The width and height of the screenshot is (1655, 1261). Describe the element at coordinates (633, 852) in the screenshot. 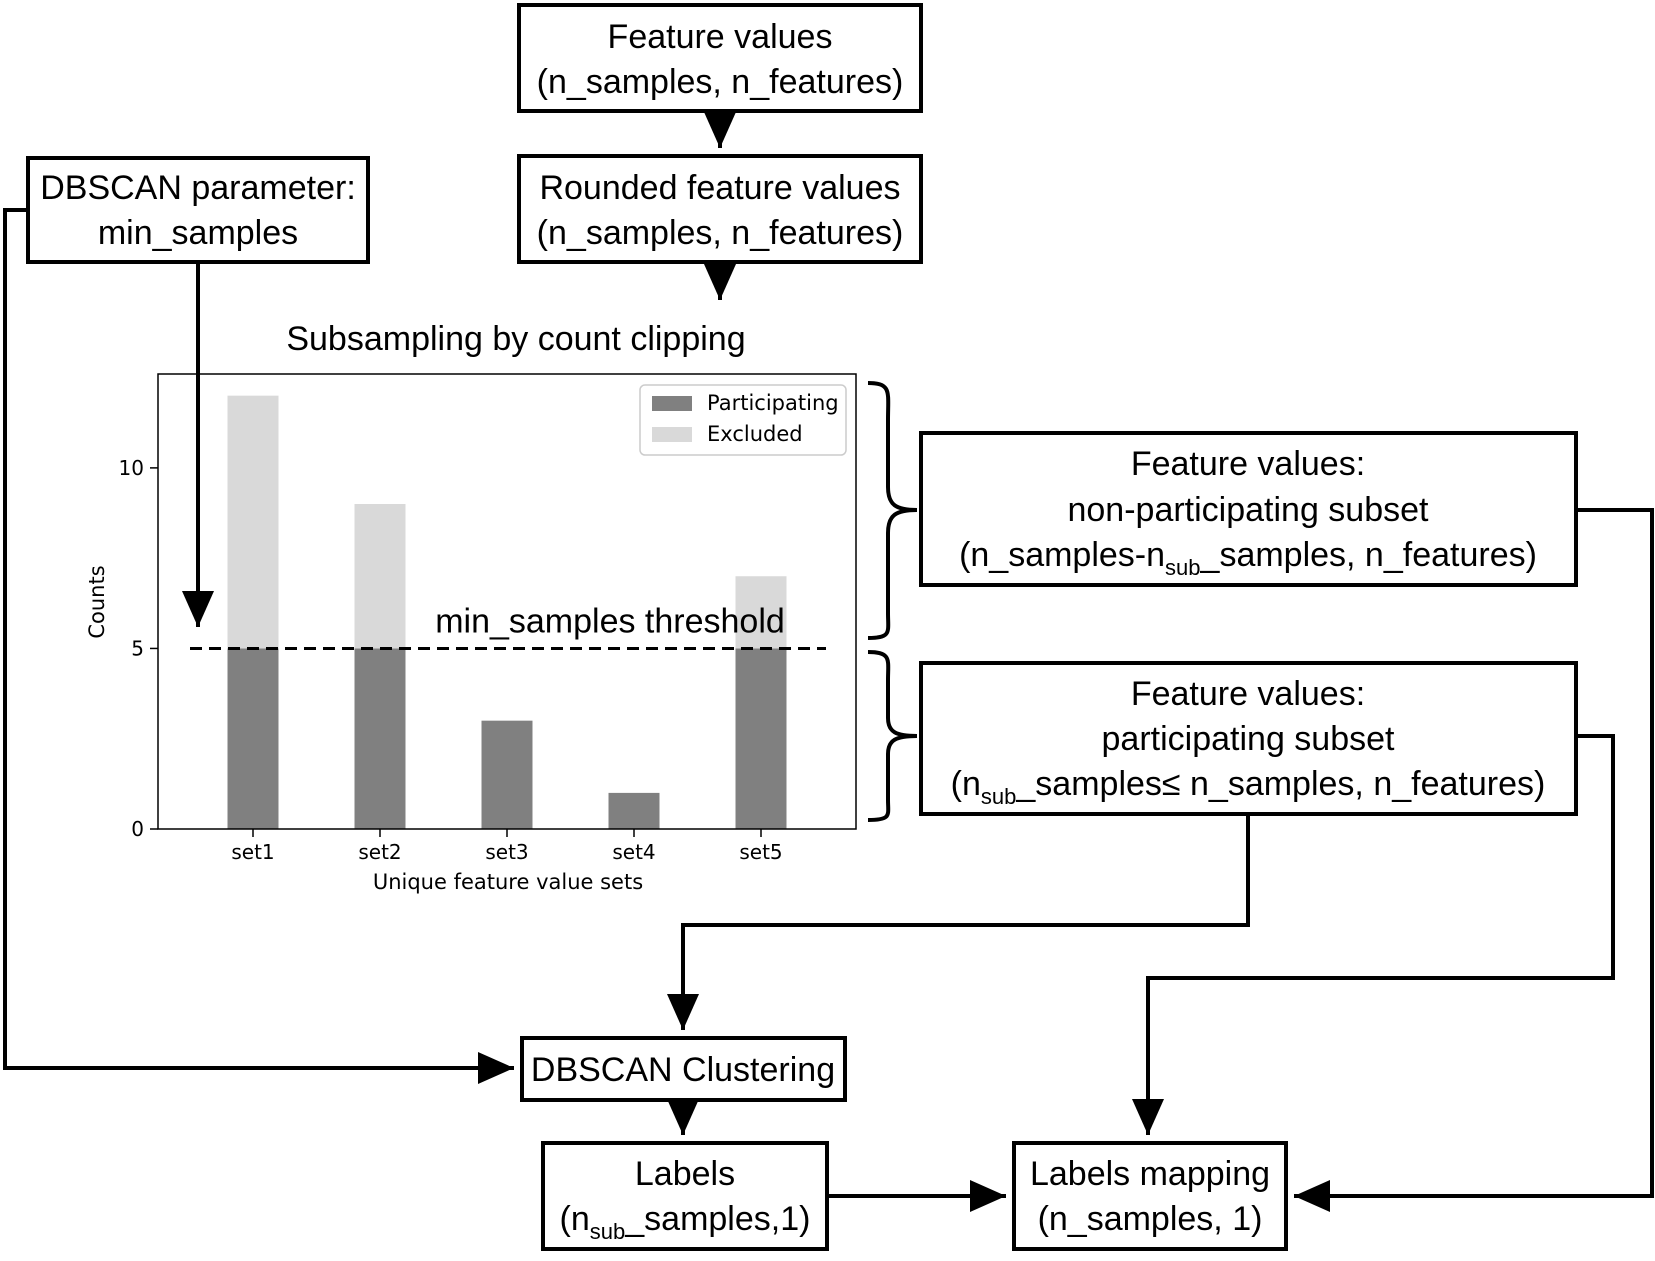

I see `x-tick-label-set4: set4` at that location.